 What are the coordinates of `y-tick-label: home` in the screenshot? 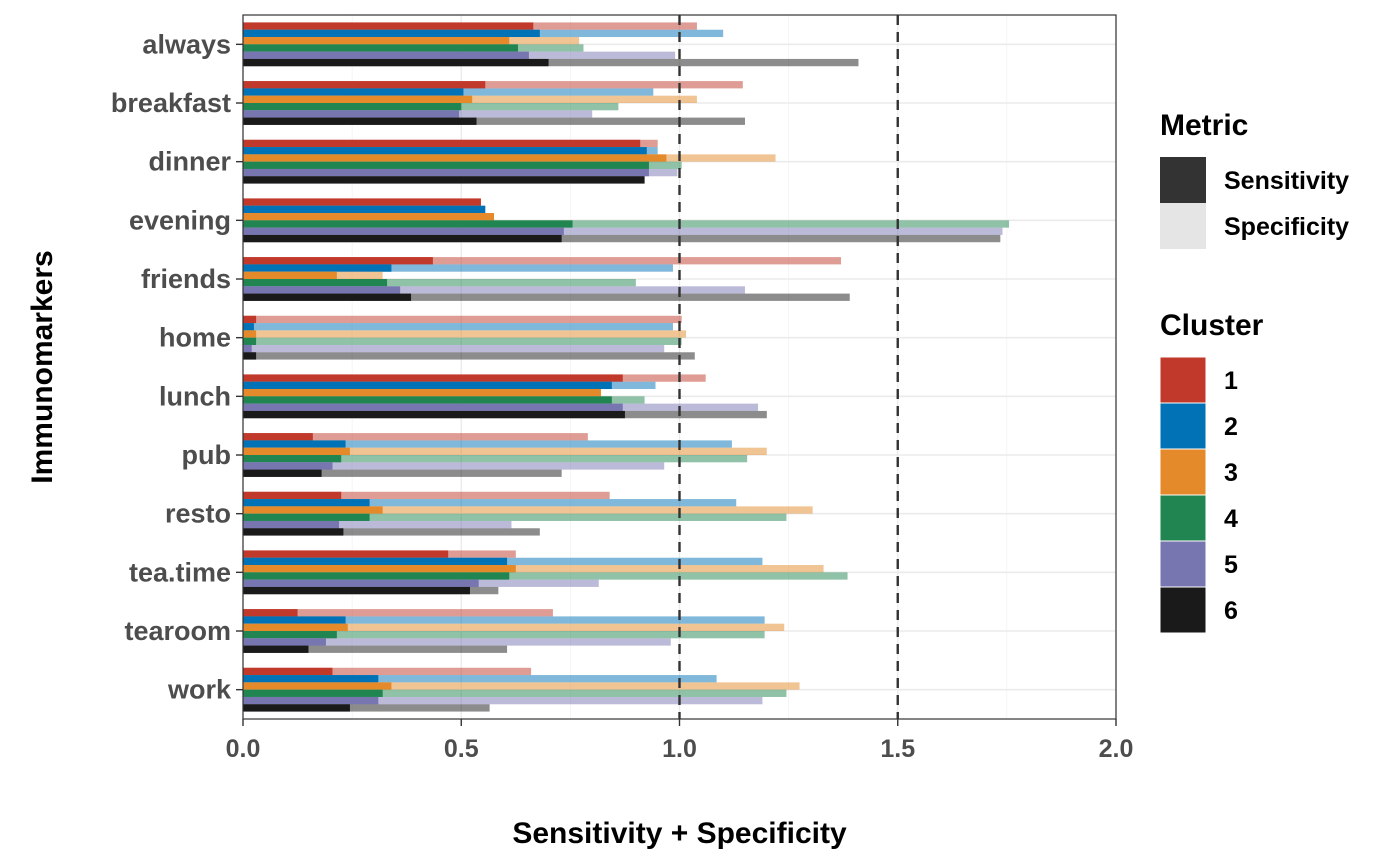 It's located at (195, 338).